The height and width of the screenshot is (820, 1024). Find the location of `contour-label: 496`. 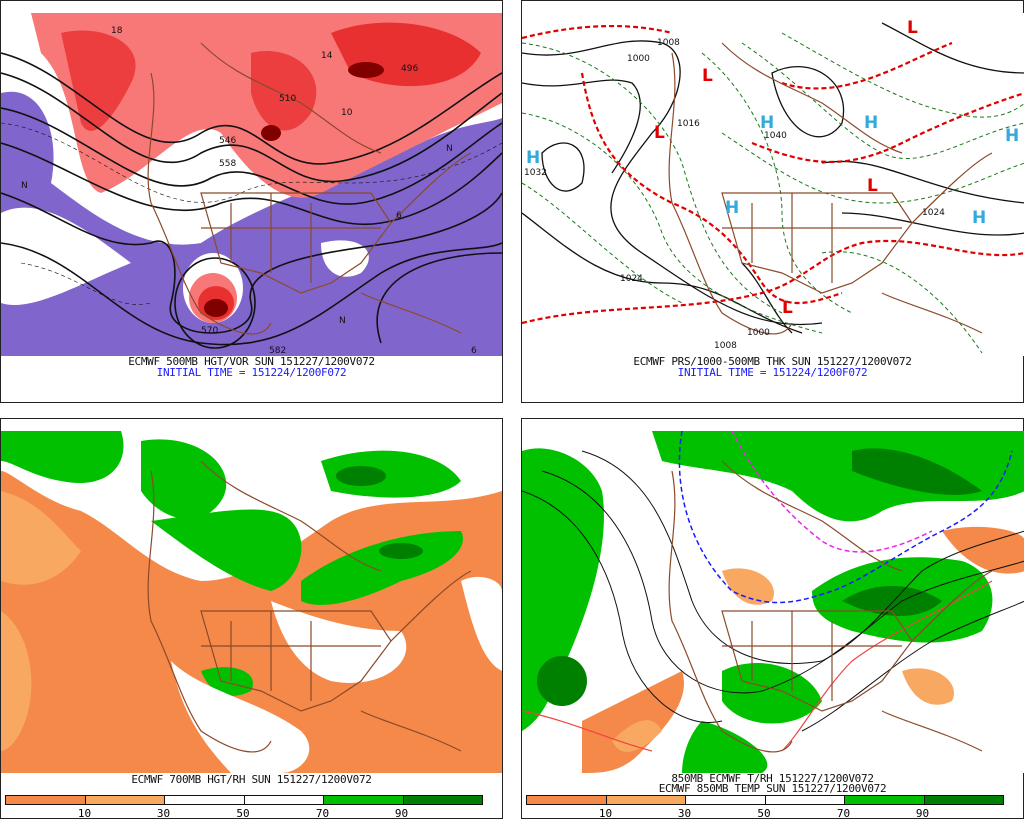

contour-label: 496 is located at coordinates (409, 69).